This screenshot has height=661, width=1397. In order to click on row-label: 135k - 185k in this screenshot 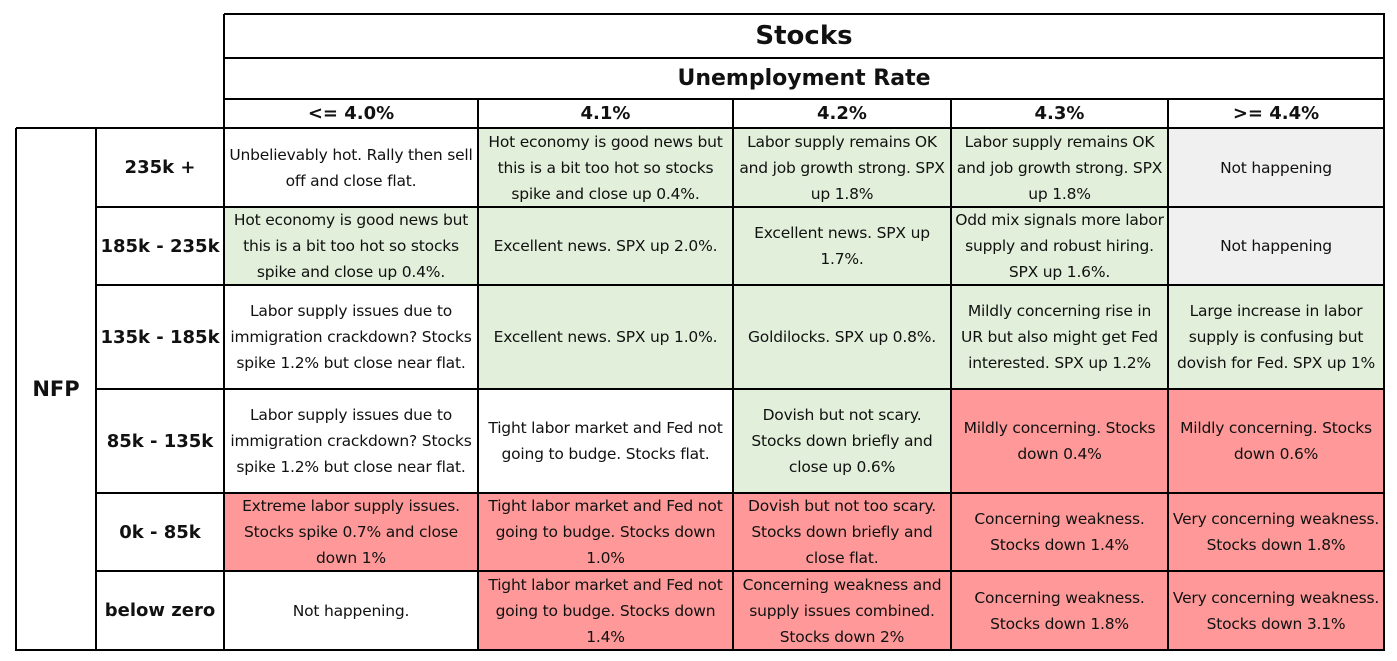, I will do `click(160, 337)`.